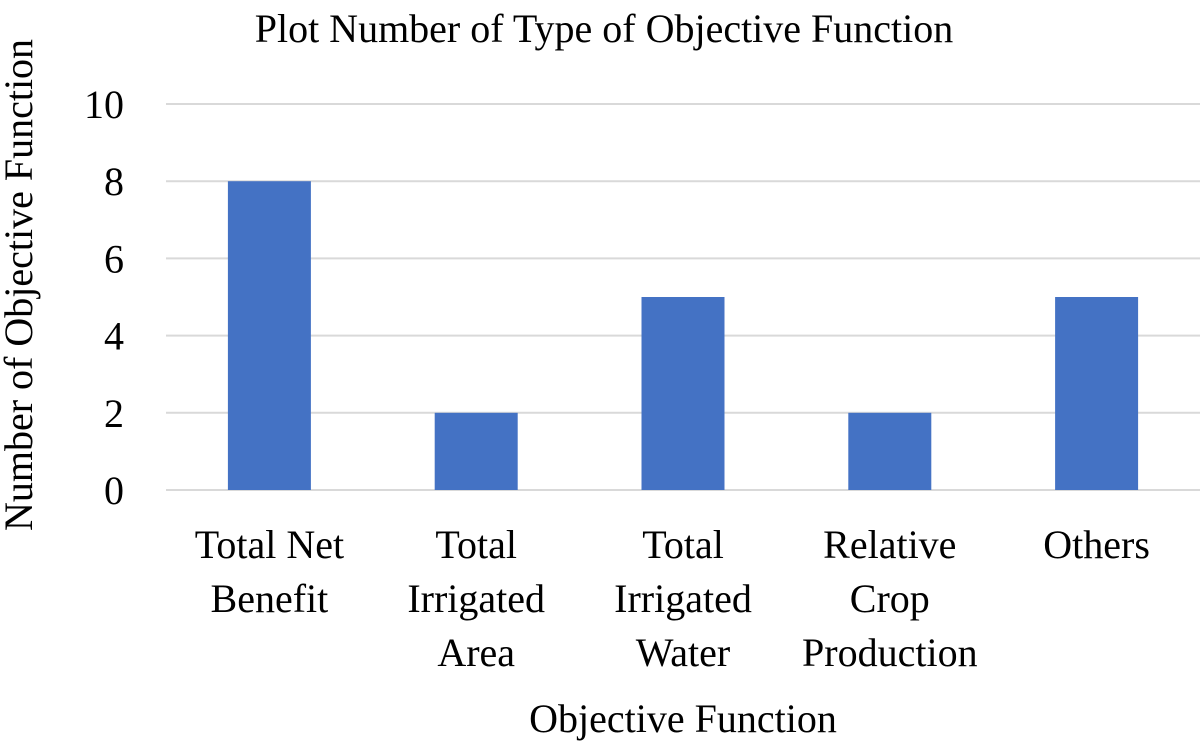 The height and width of the screenshot is (741, 1200). I want to click on y-tick-label: 4, so click(114, 336).